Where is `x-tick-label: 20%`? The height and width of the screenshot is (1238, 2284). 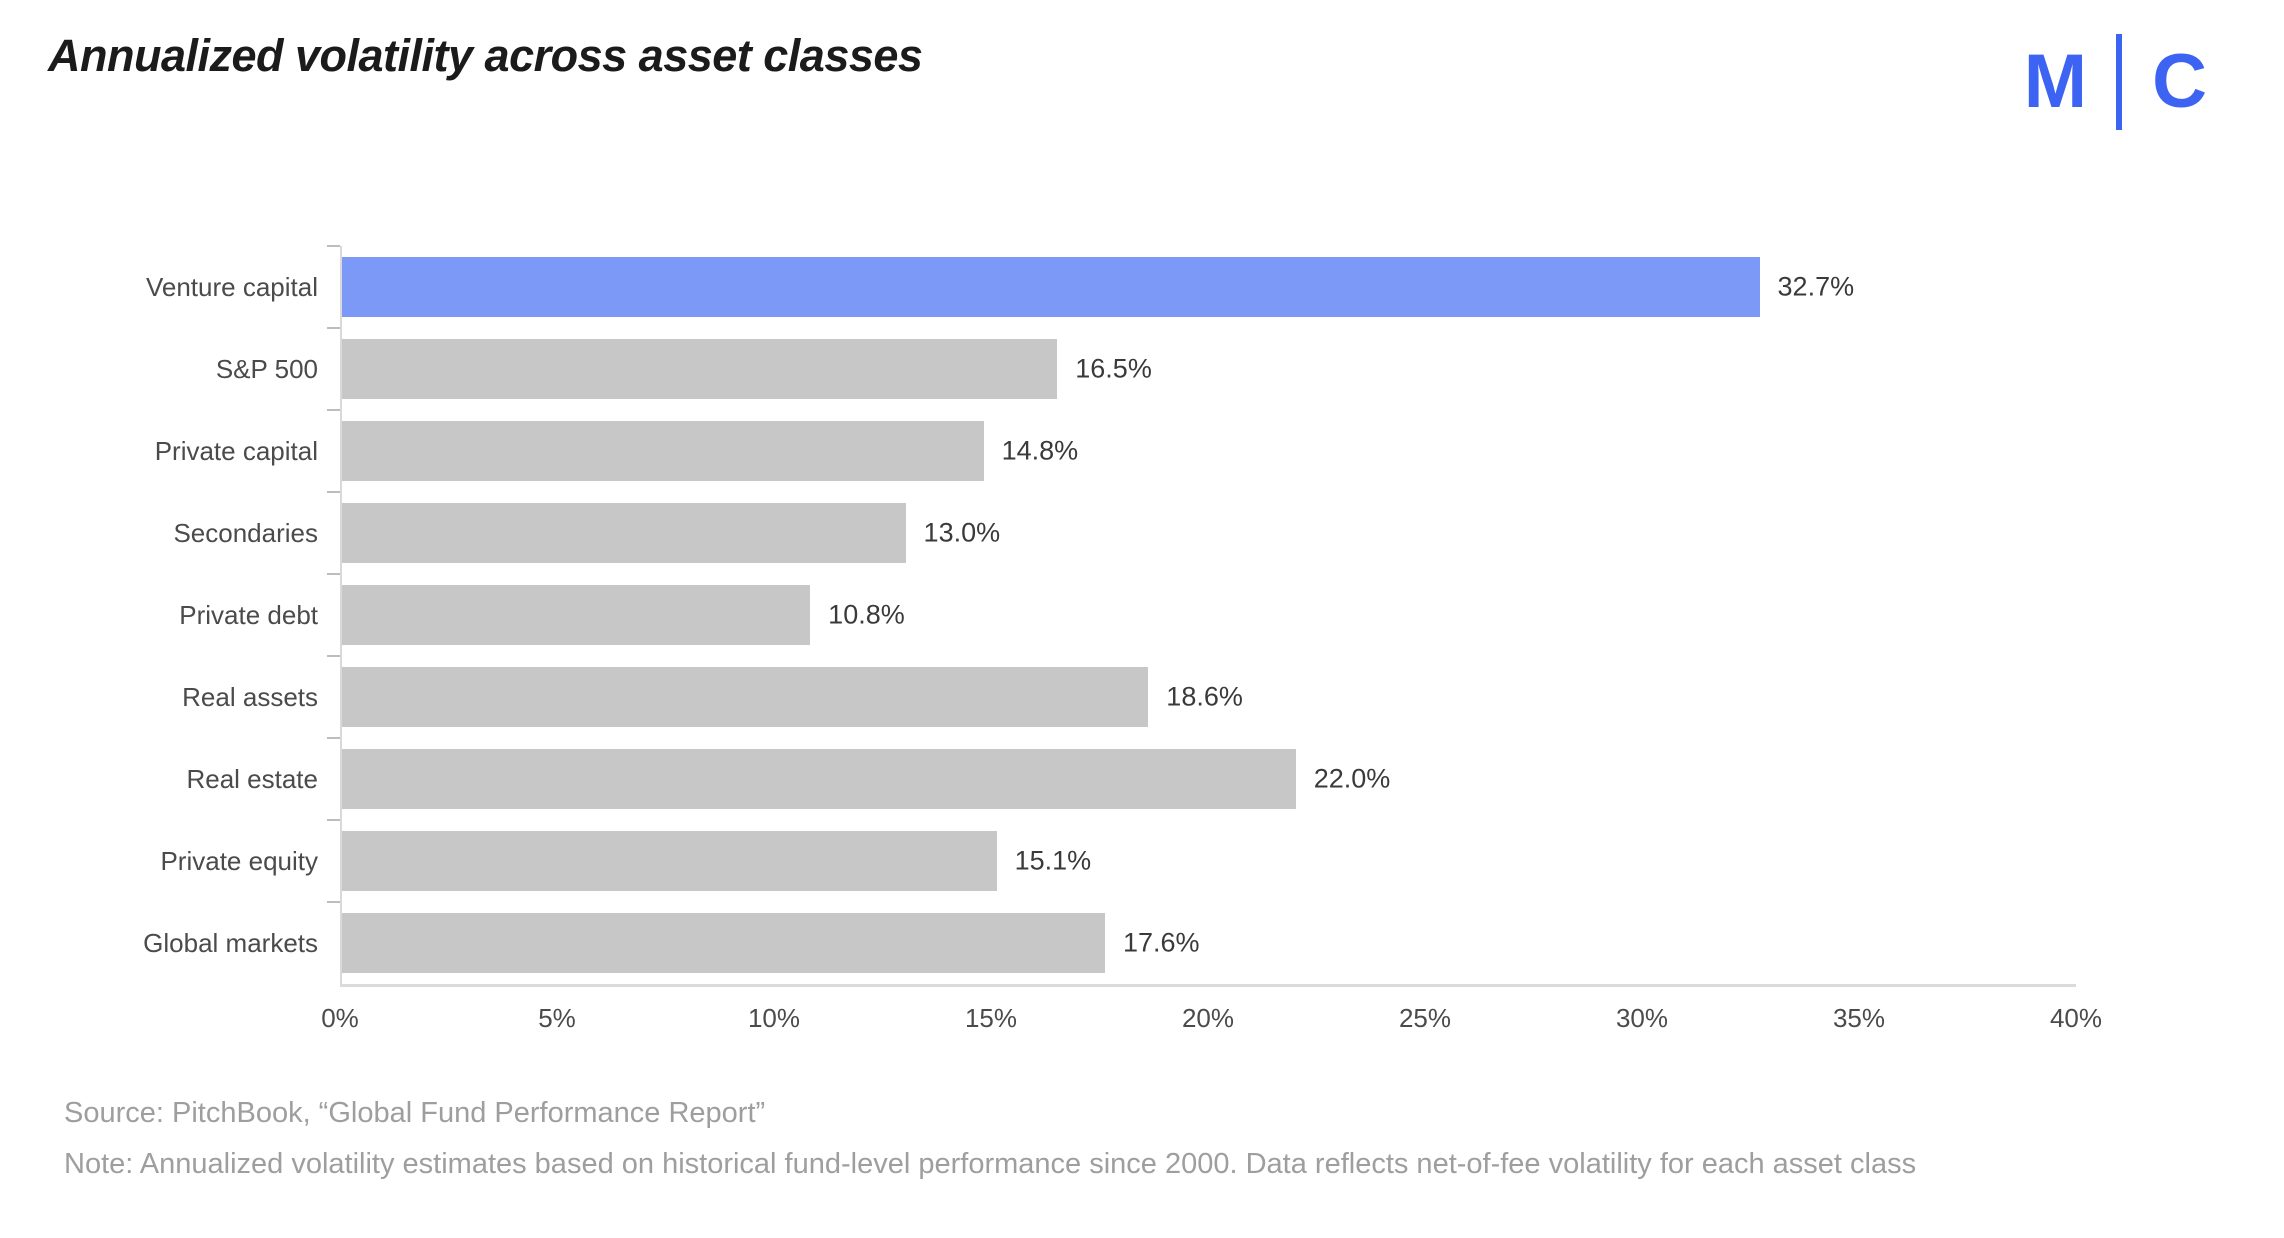
x-tick-label: 20% is located at coordinates (1208, 1018).